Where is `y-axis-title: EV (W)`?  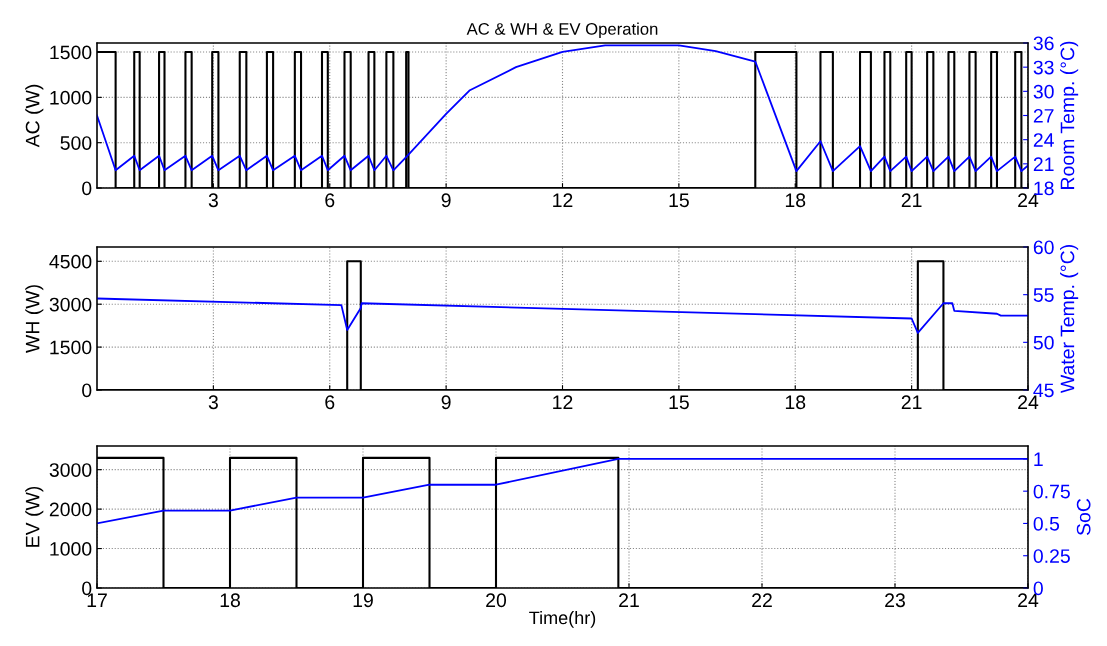 y-axis-title: EV (W) is located at coordinates (34, 516).